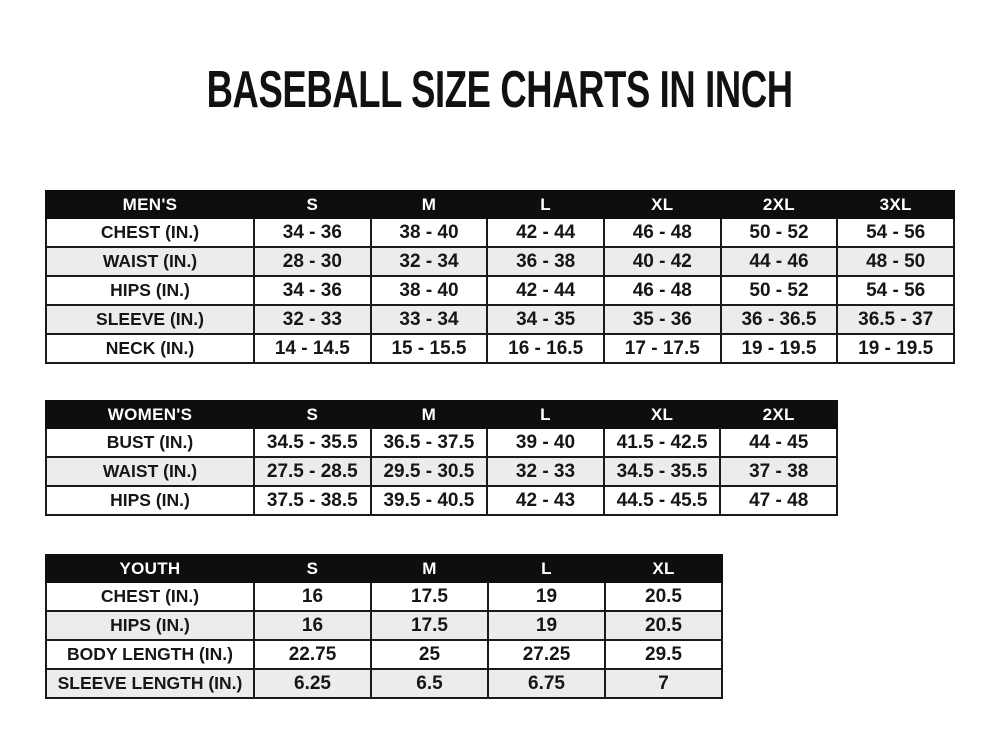 The width and height of the screenshot is (1000, 752). I want to click on size-col-header: 3XL, so click(895, 204).